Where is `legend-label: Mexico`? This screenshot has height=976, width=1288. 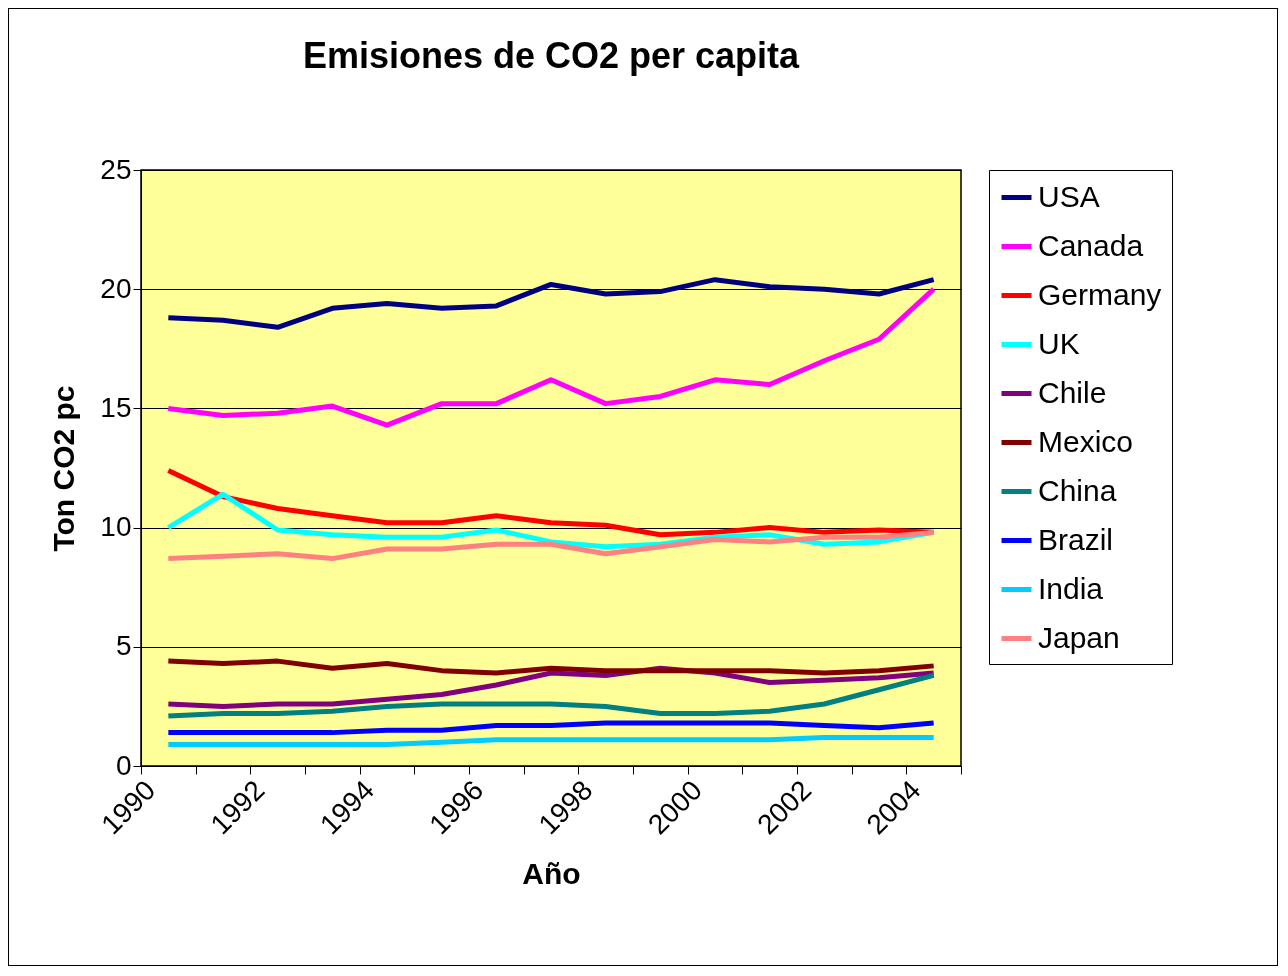 legend-label: Mexico is located at coordinates (1086, 441).